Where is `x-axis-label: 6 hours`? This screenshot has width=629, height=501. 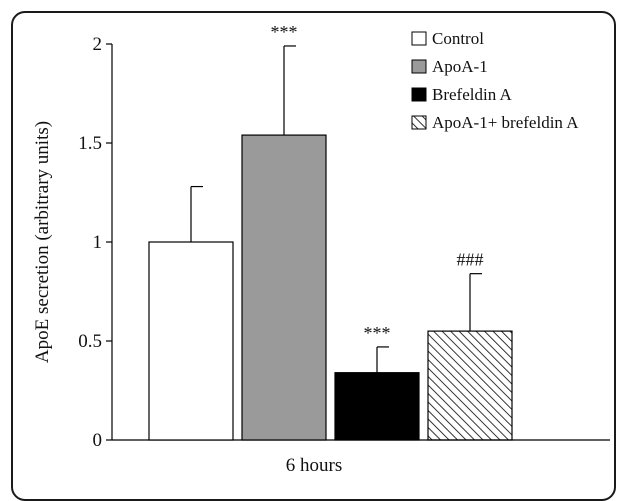 x-axis-label: 6 hours is located at coordinates (314, 465).